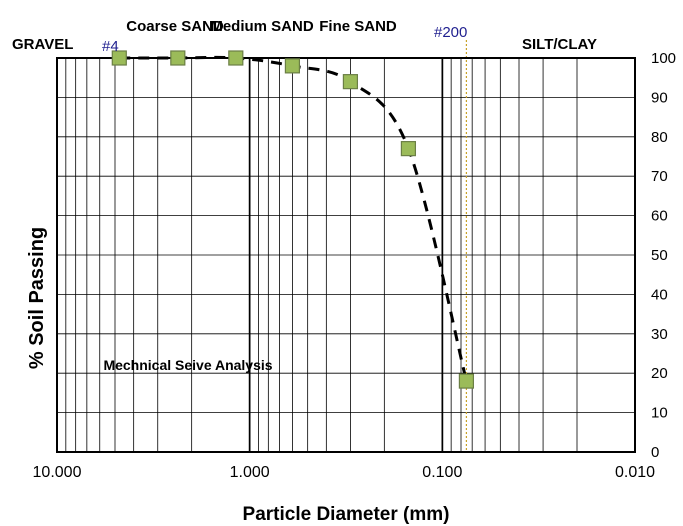  I want to click on x-tick-label: 1.000, so click(250, 472).